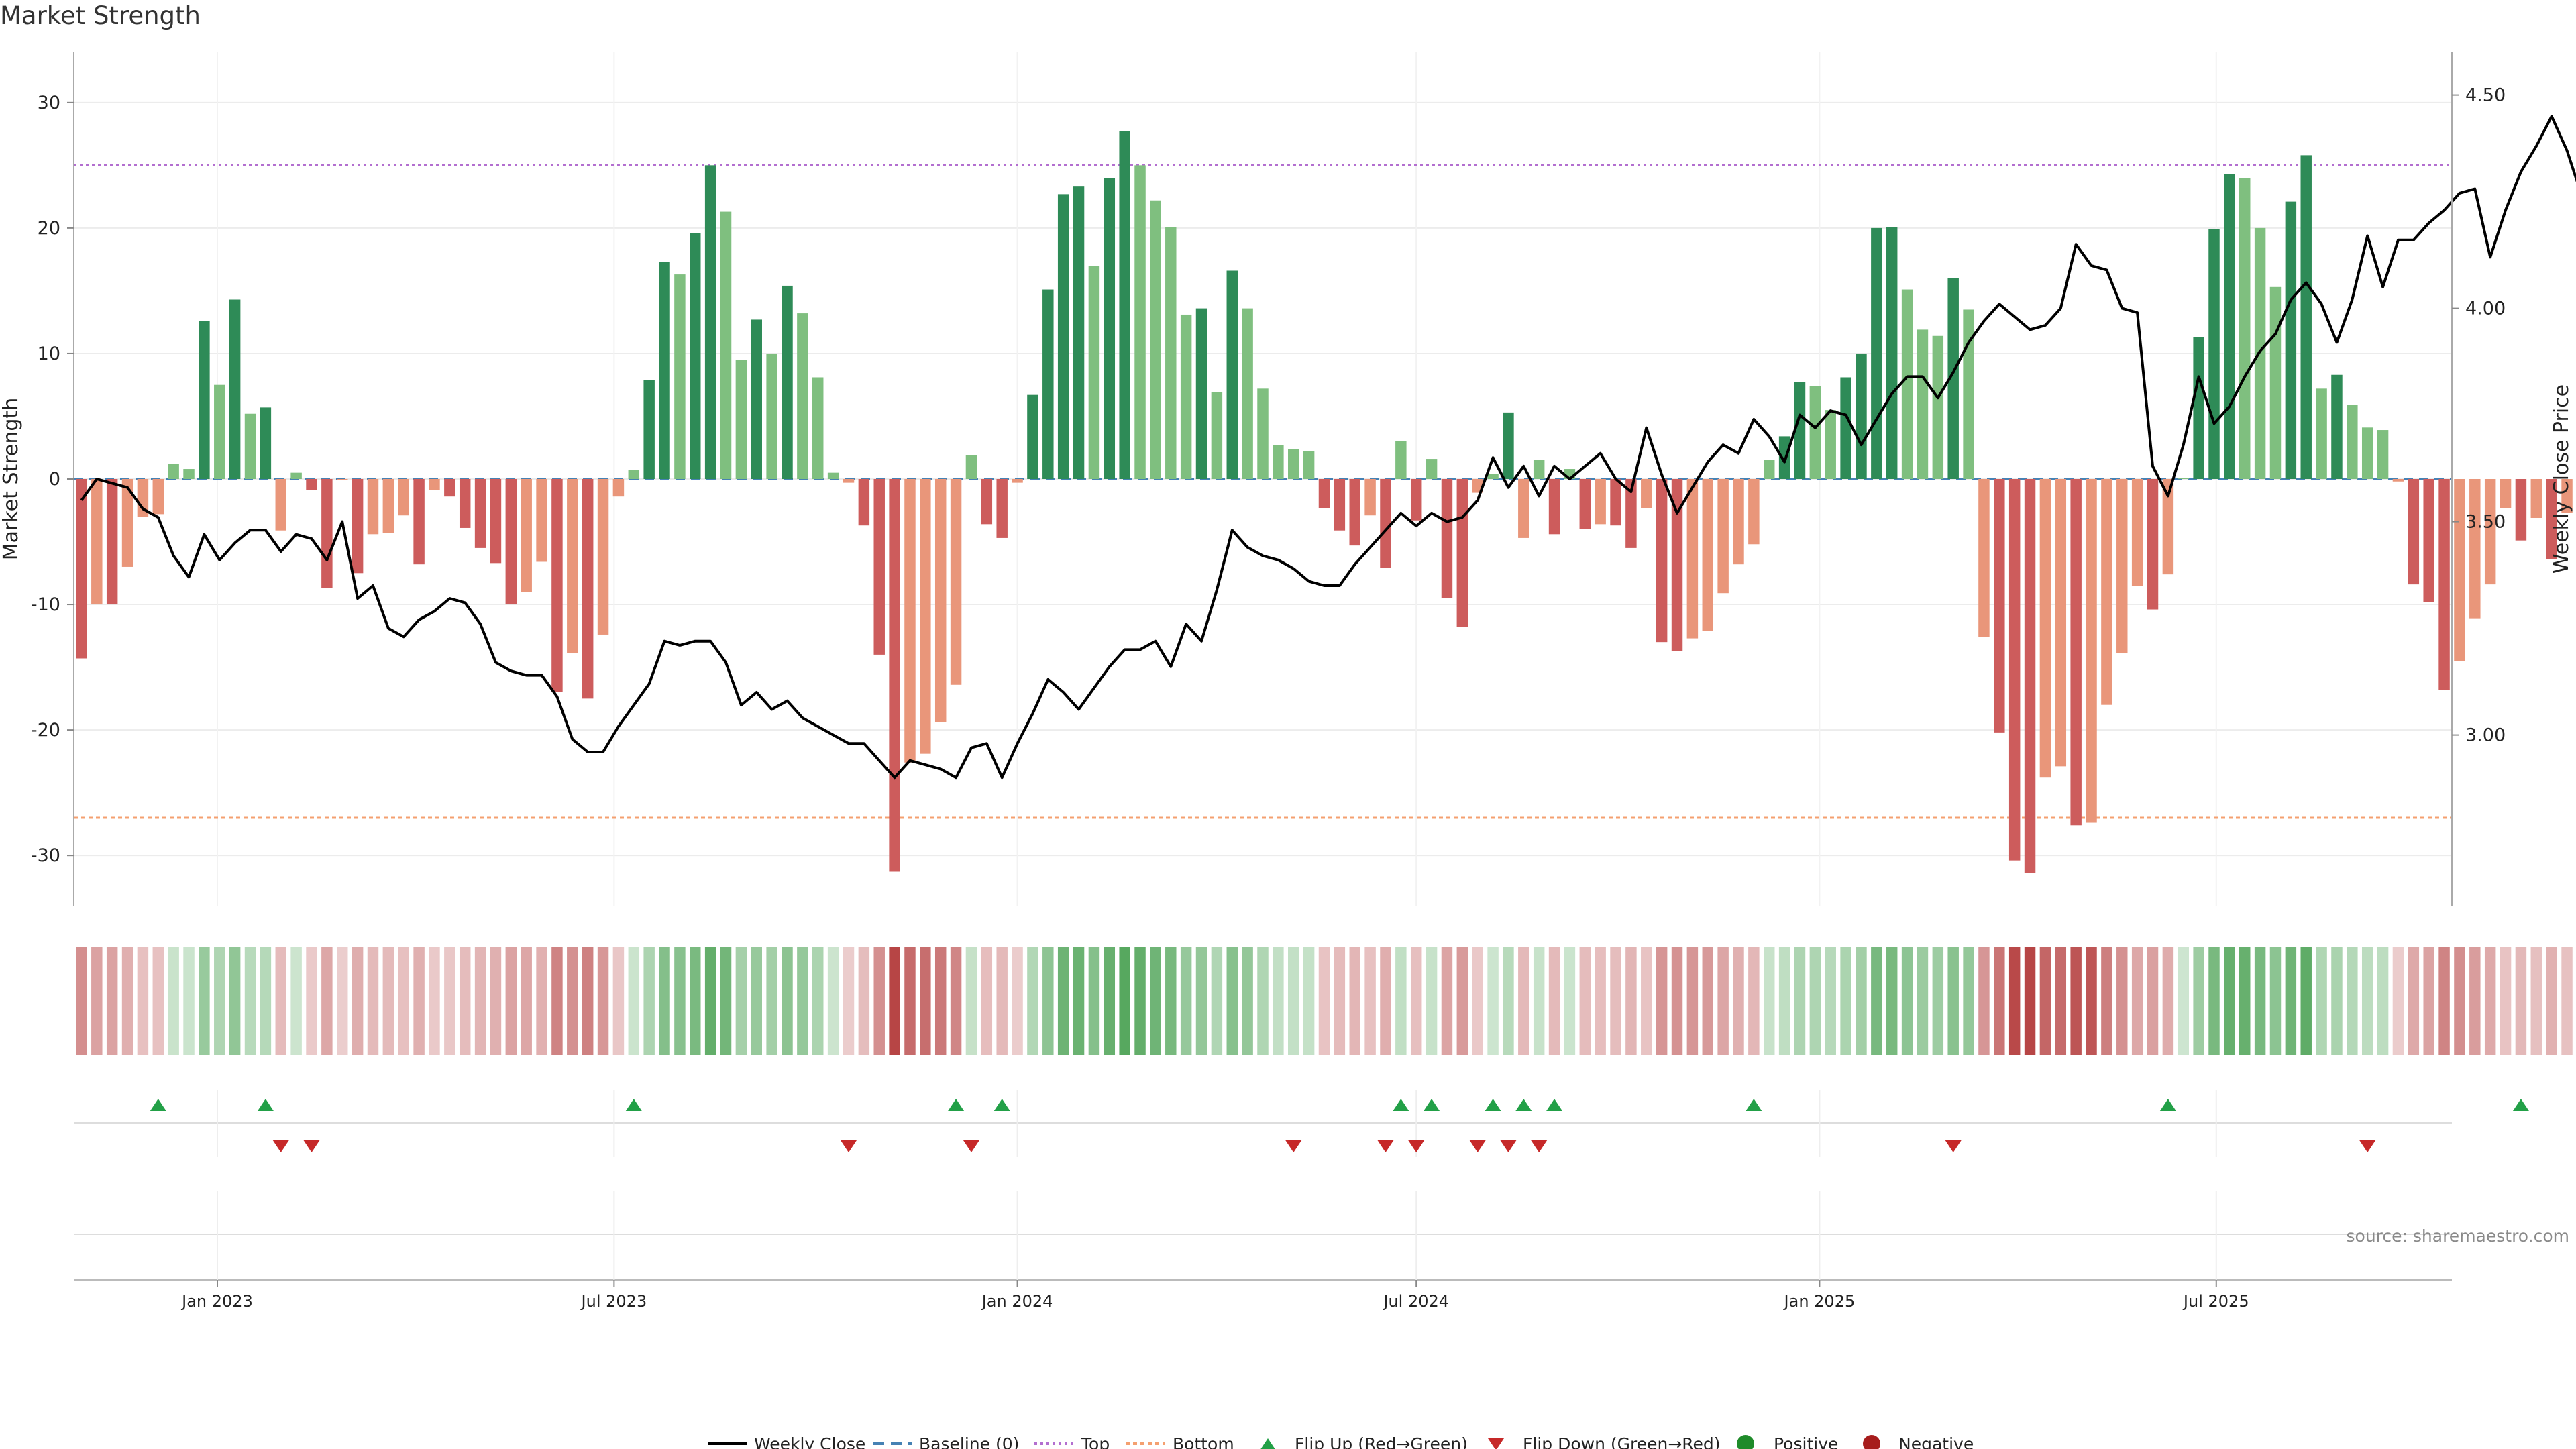 The width and height of the screenshot is (2576, 1449). I want to click on x-tick-label: Jul 2023, so click(613, 1301).